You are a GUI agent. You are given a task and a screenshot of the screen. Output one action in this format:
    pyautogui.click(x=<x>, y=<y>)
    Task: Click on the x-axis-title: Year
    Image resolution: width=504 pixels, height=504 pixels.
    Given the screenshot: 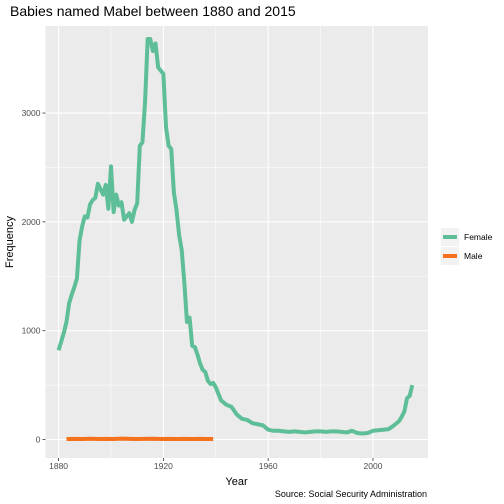 What is the action you would take?
    pyautogui.click(x=236, y=482)
    